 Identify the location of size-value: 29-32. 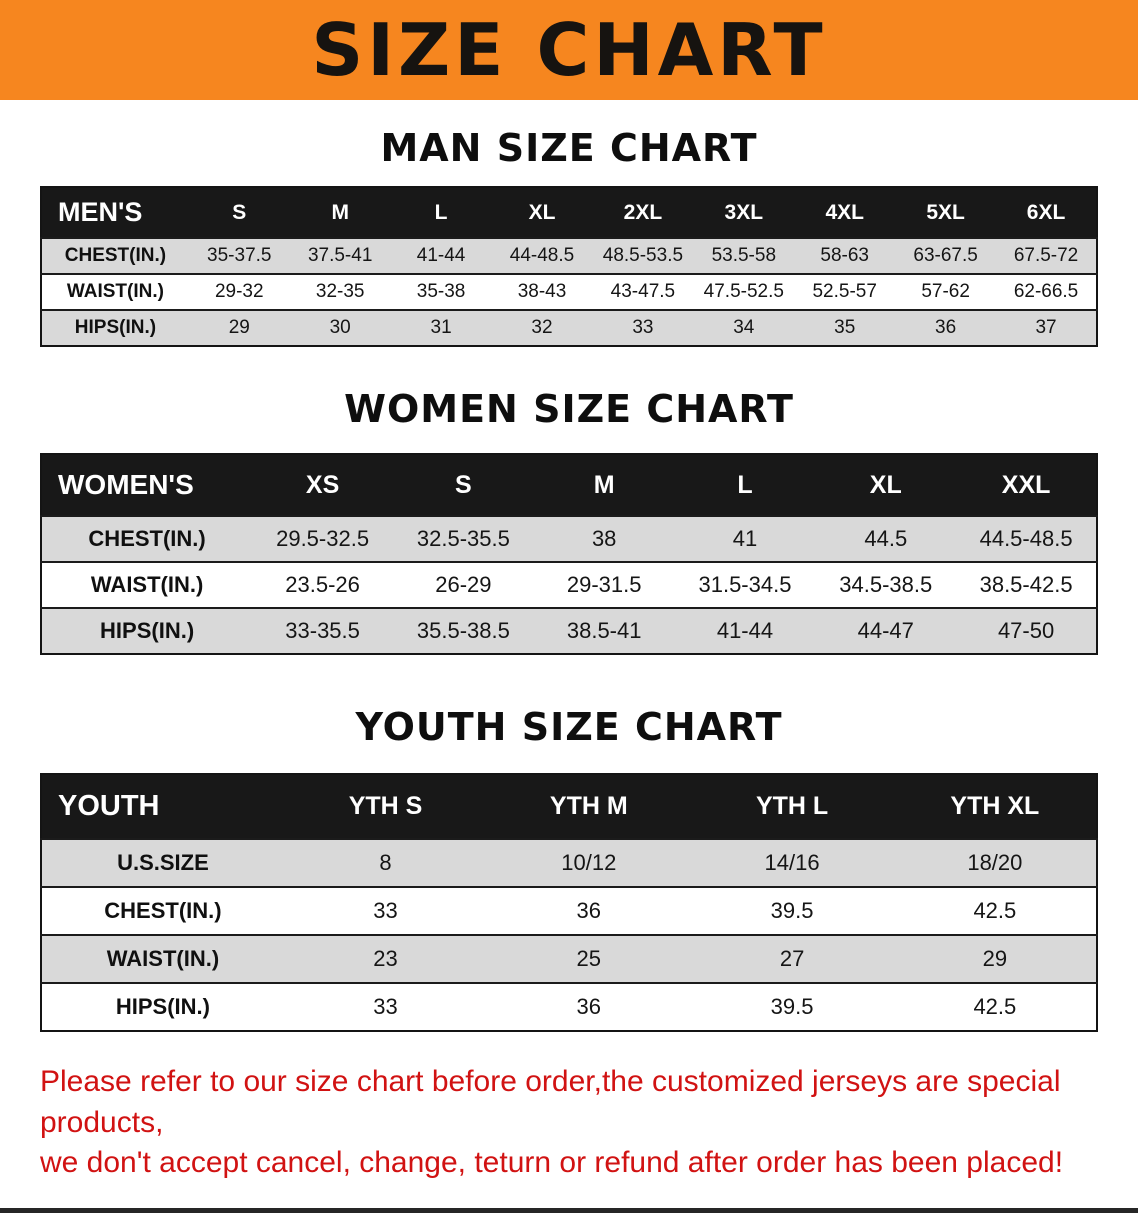
(239, 291).